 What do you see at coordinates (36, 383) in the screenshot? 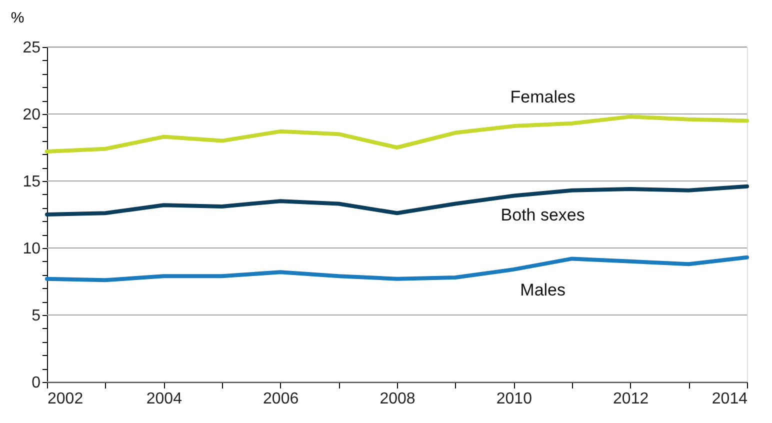
I see `y-tick-label: 0` at bounding box center [36, 383].